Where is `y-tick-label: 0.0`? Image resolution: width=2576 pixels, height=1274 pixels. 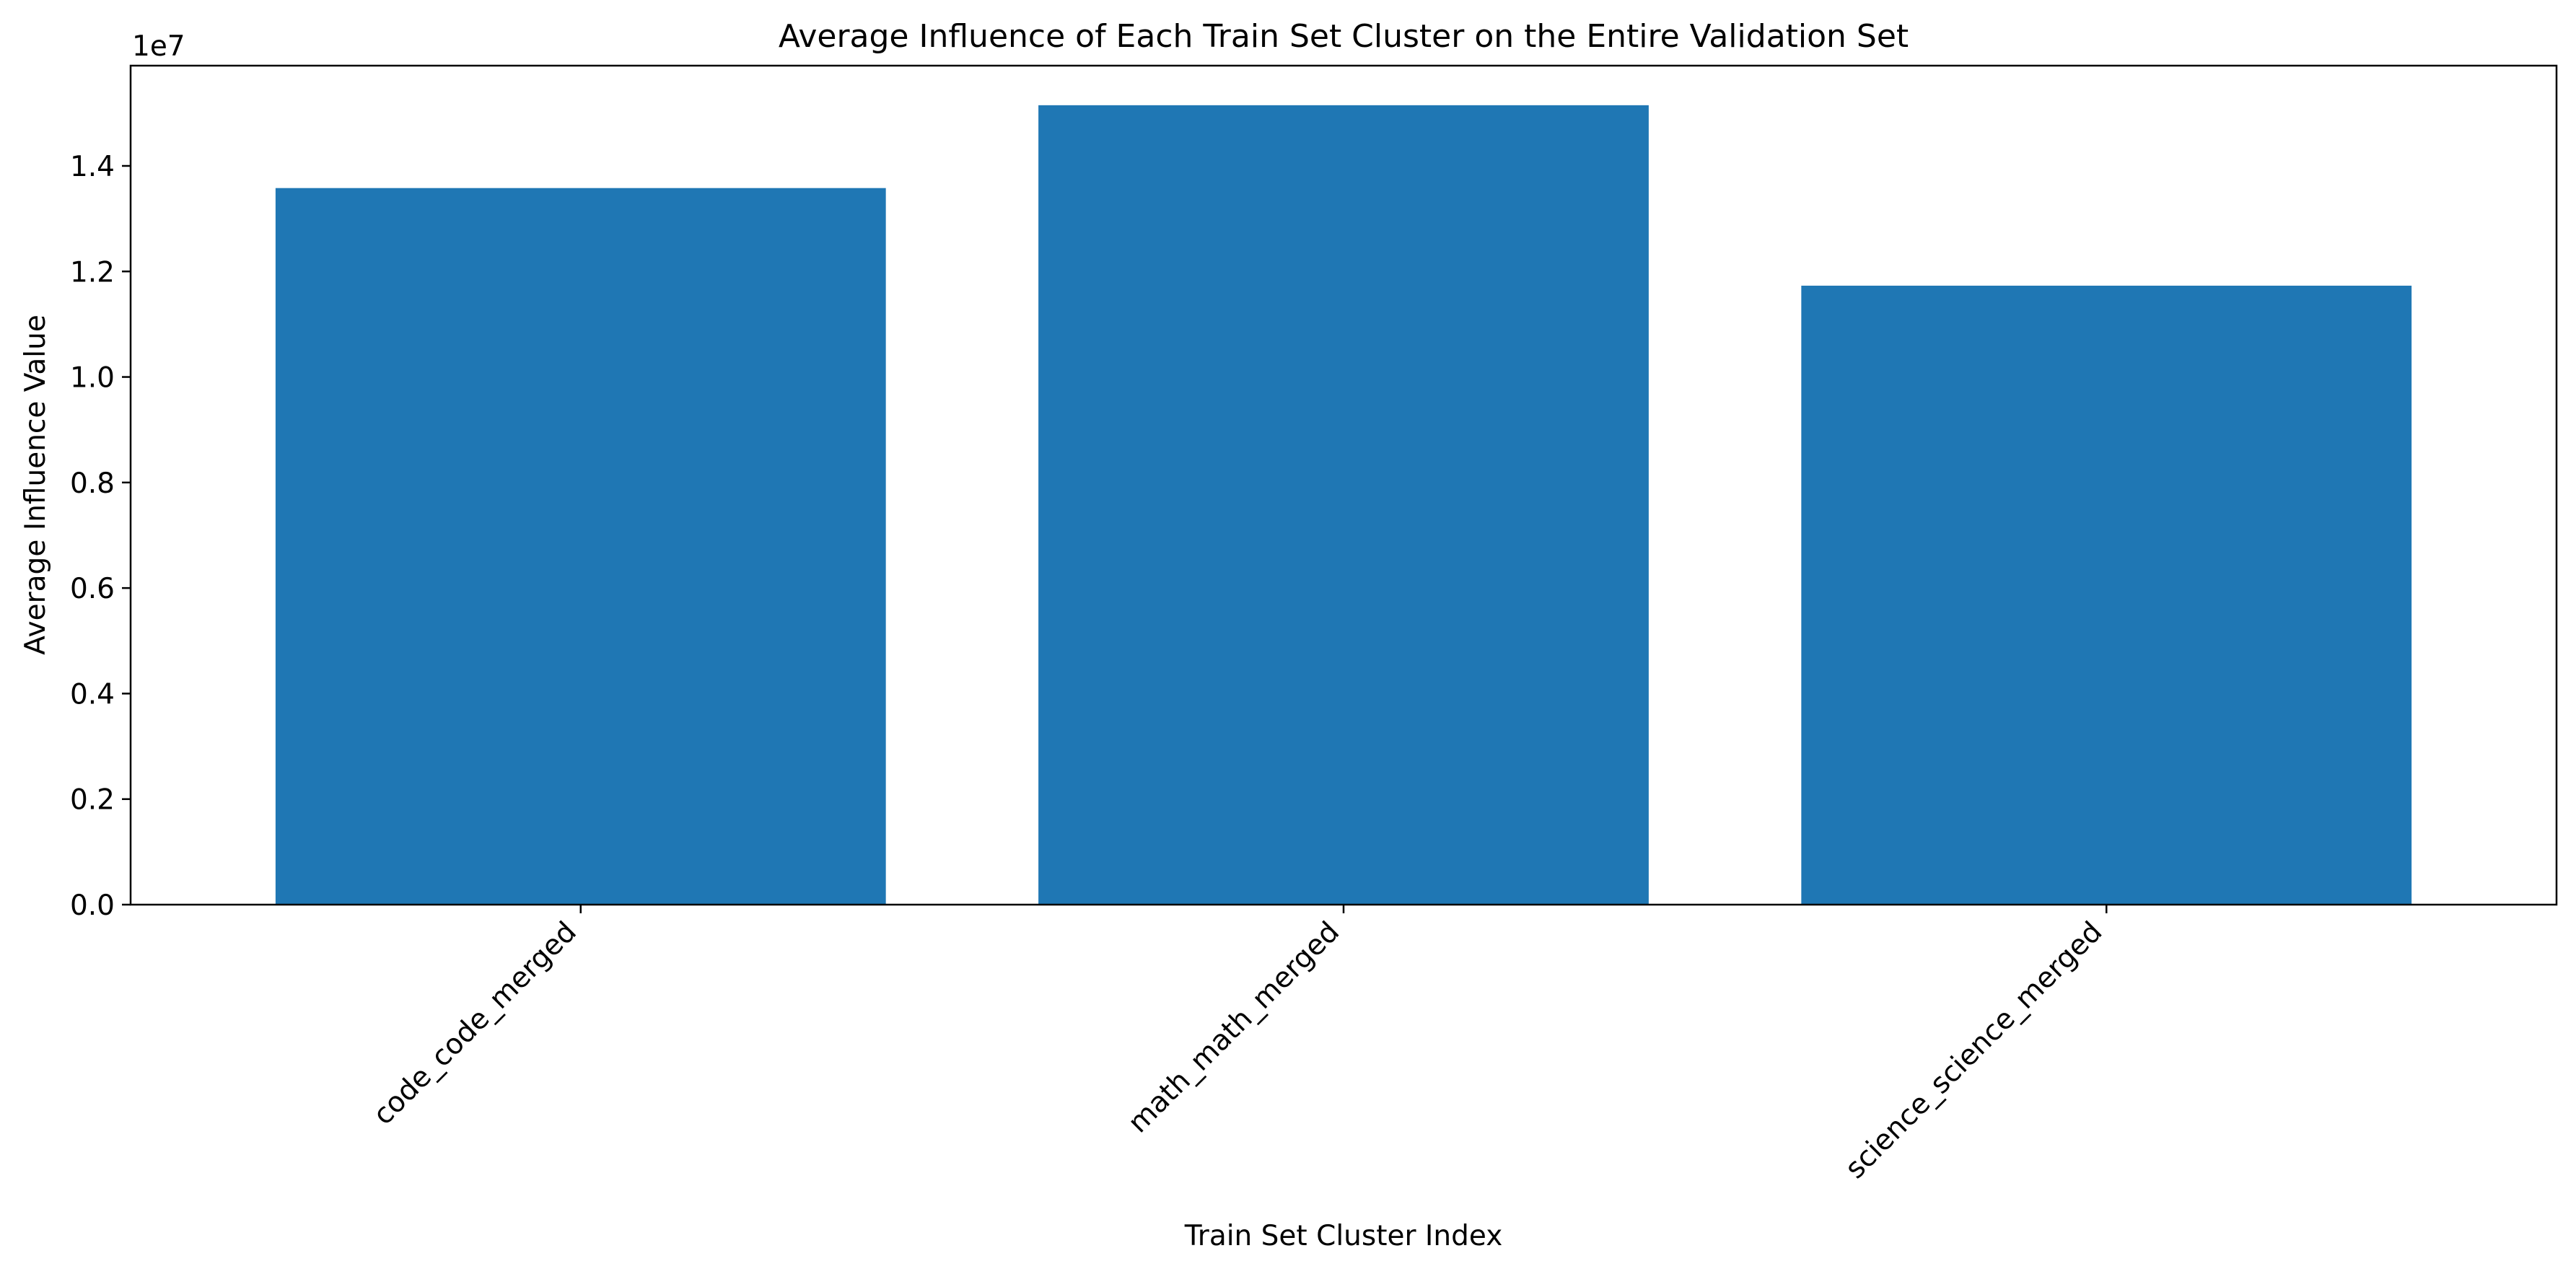
y-tick-label: 0.0 is located at coordinates (92, 905).